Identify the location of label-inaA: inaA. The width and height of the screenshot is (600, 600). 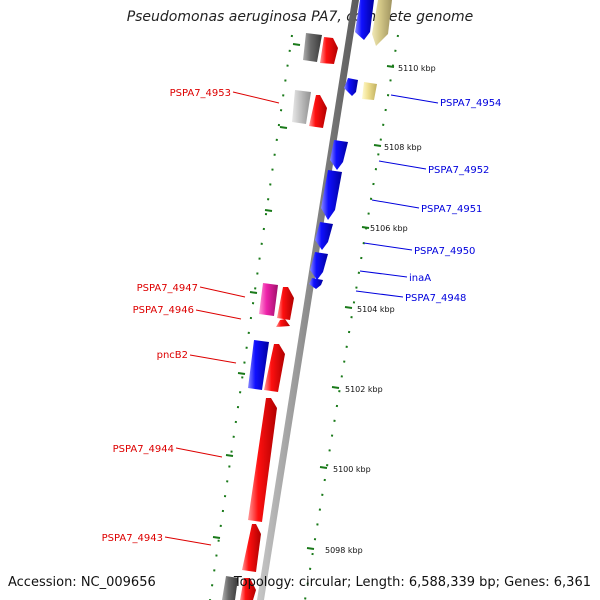
(420, 278).